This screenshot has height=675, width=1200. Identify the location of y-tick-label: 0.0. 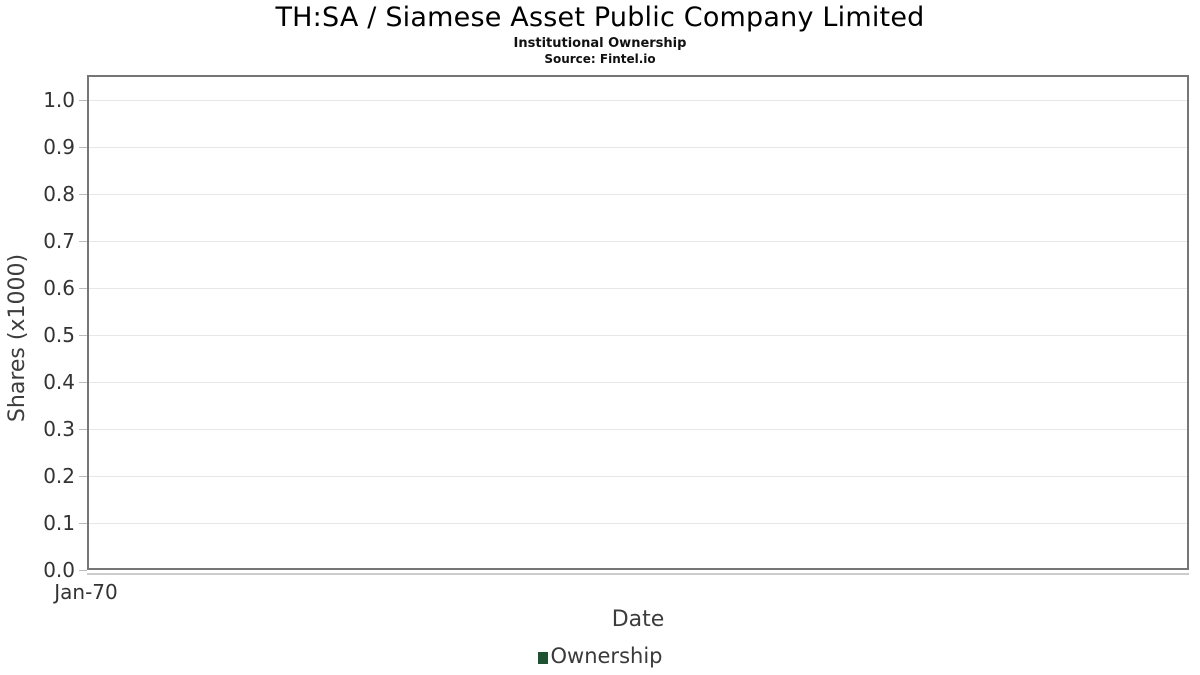
(59, 570).